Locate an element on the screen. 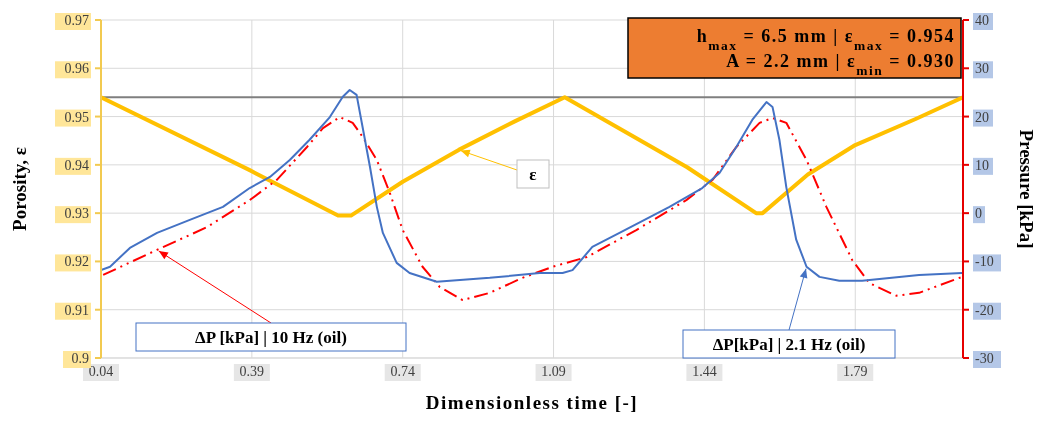 The height and width of the screenshot is (423, 1042). x-tick-label: 1.44 is located at coordinates (704, 371).